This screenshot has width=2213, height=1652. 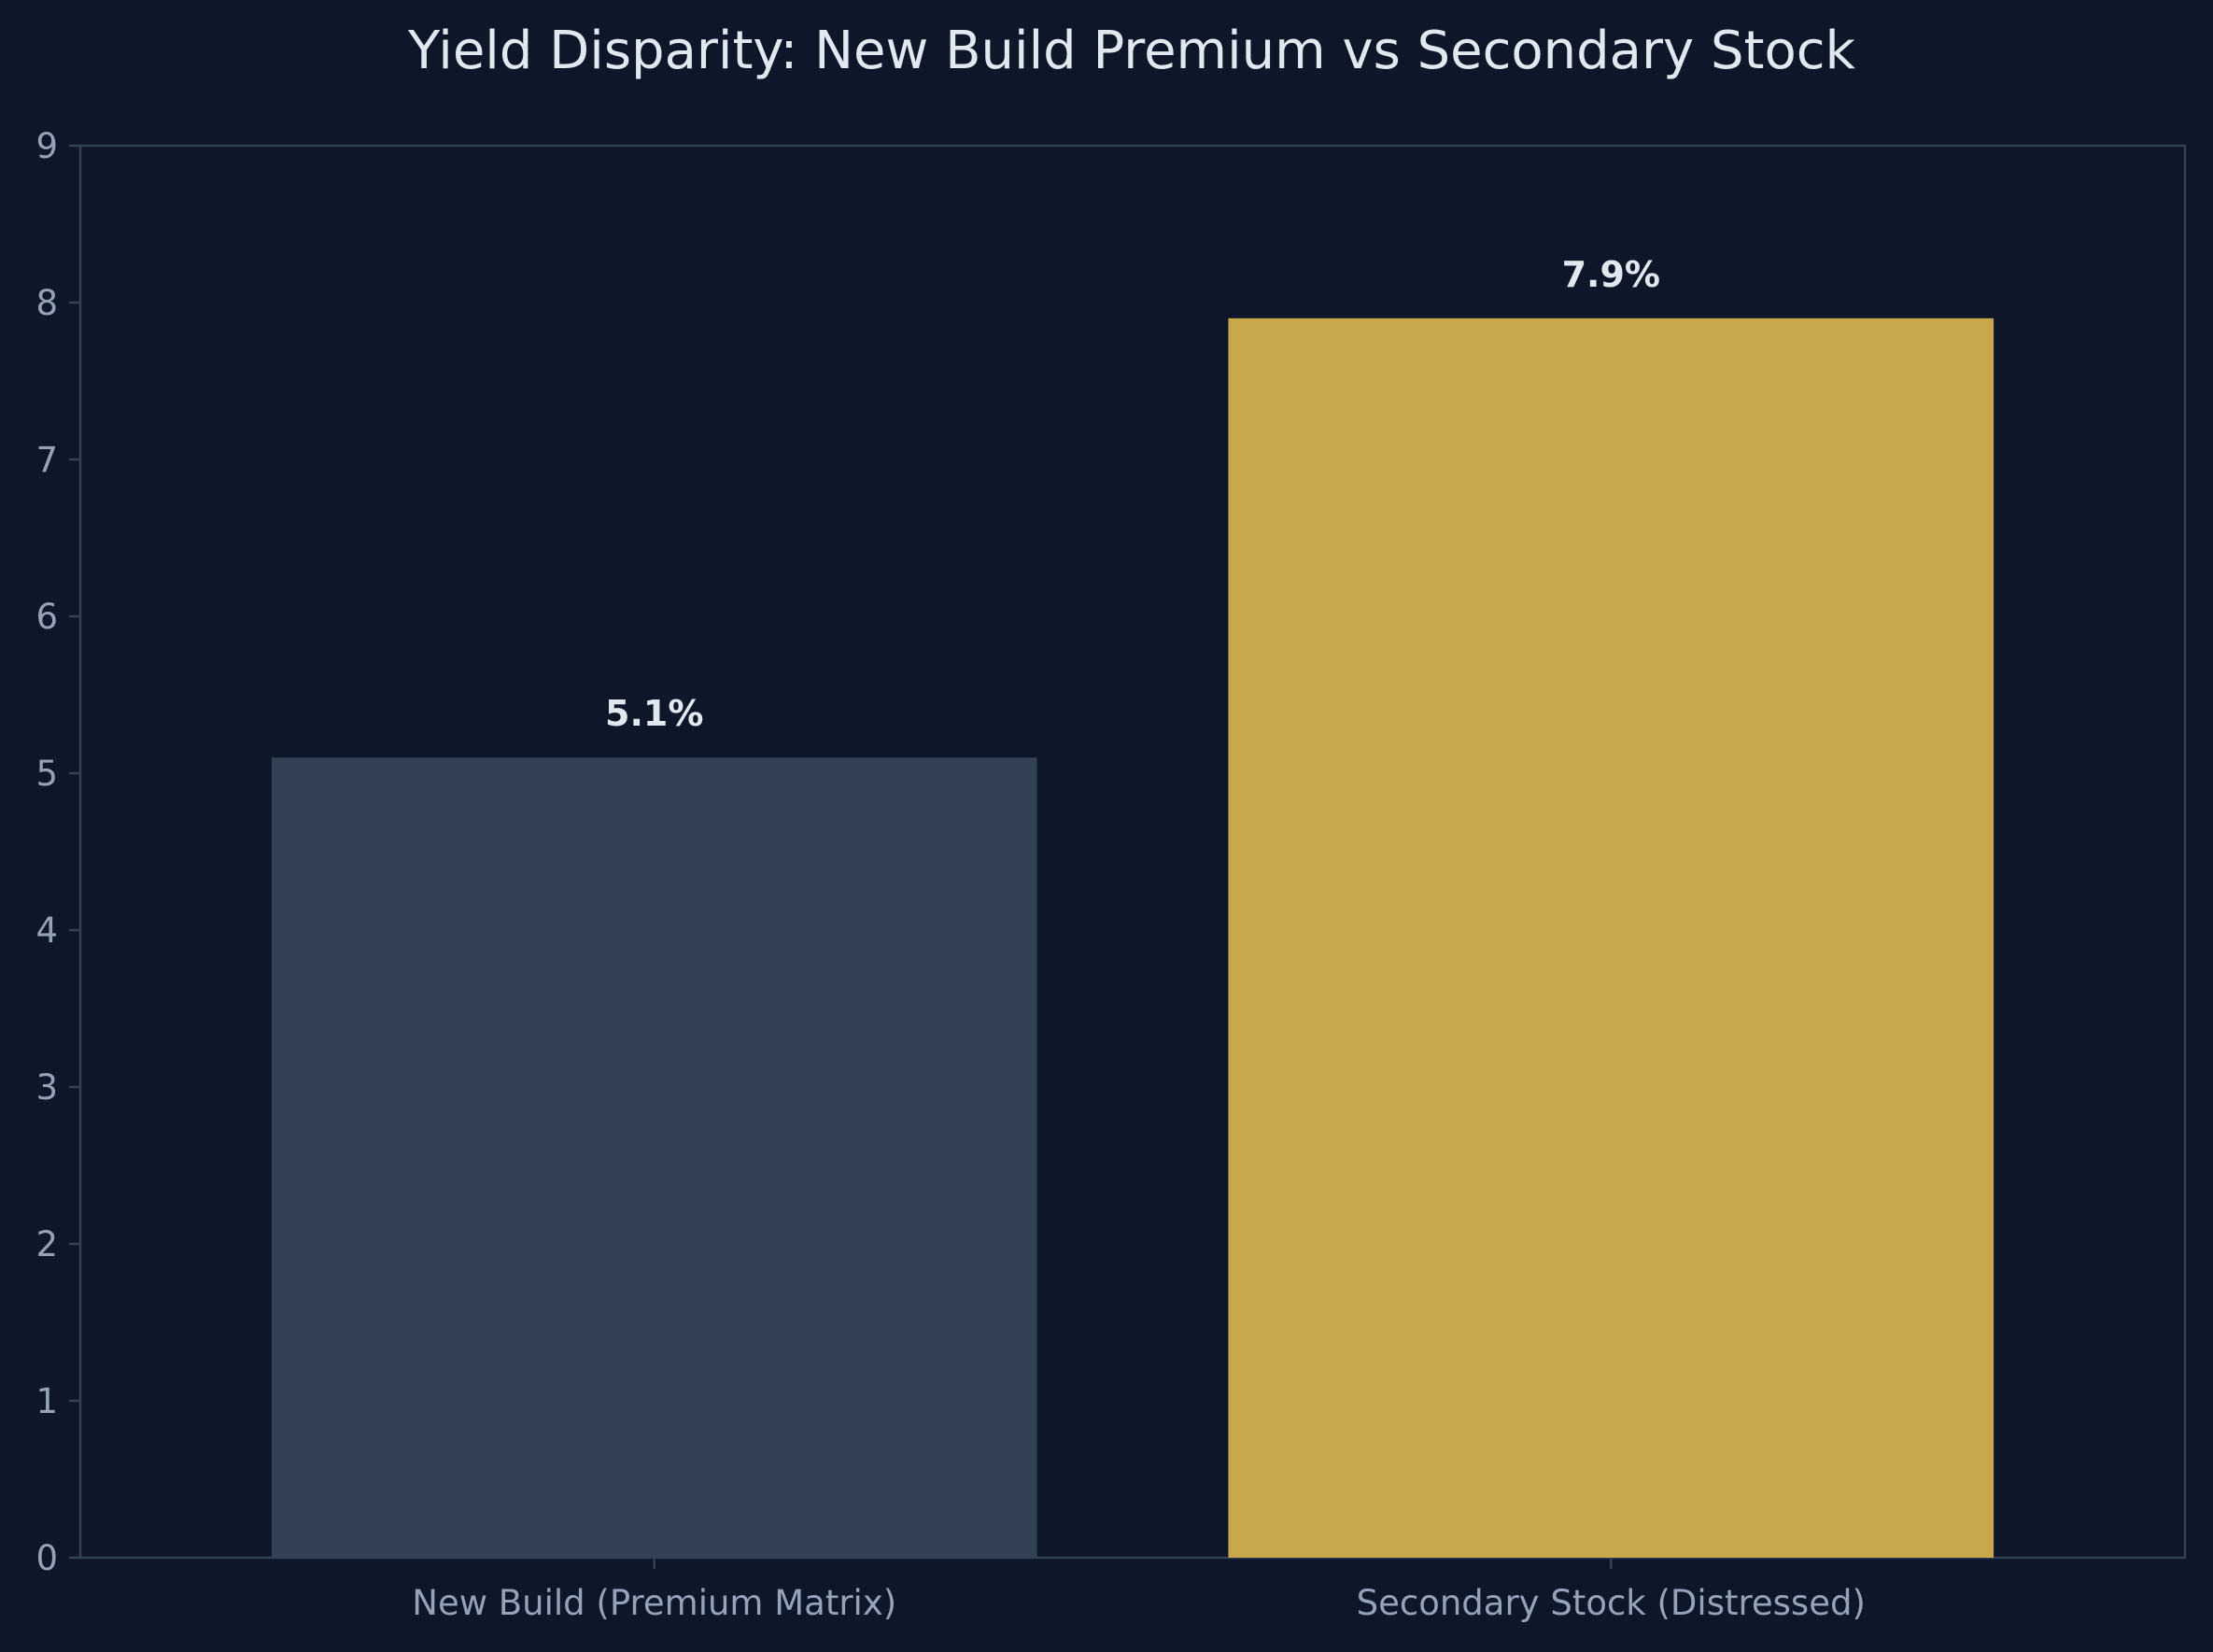 What do you see at coordinates (47, 617) in the screenshot?
I see `y-tick-label: 6` at bounding box center [47, 617].